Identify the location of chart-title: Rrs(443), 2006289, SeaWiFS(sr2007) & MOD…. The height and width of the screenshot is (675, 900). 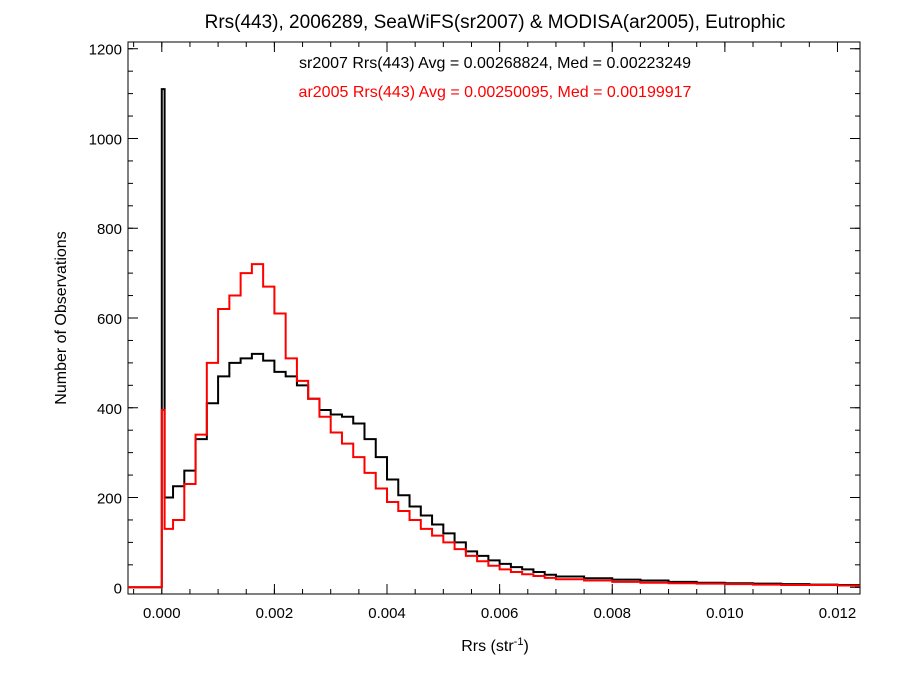
(495, 22).